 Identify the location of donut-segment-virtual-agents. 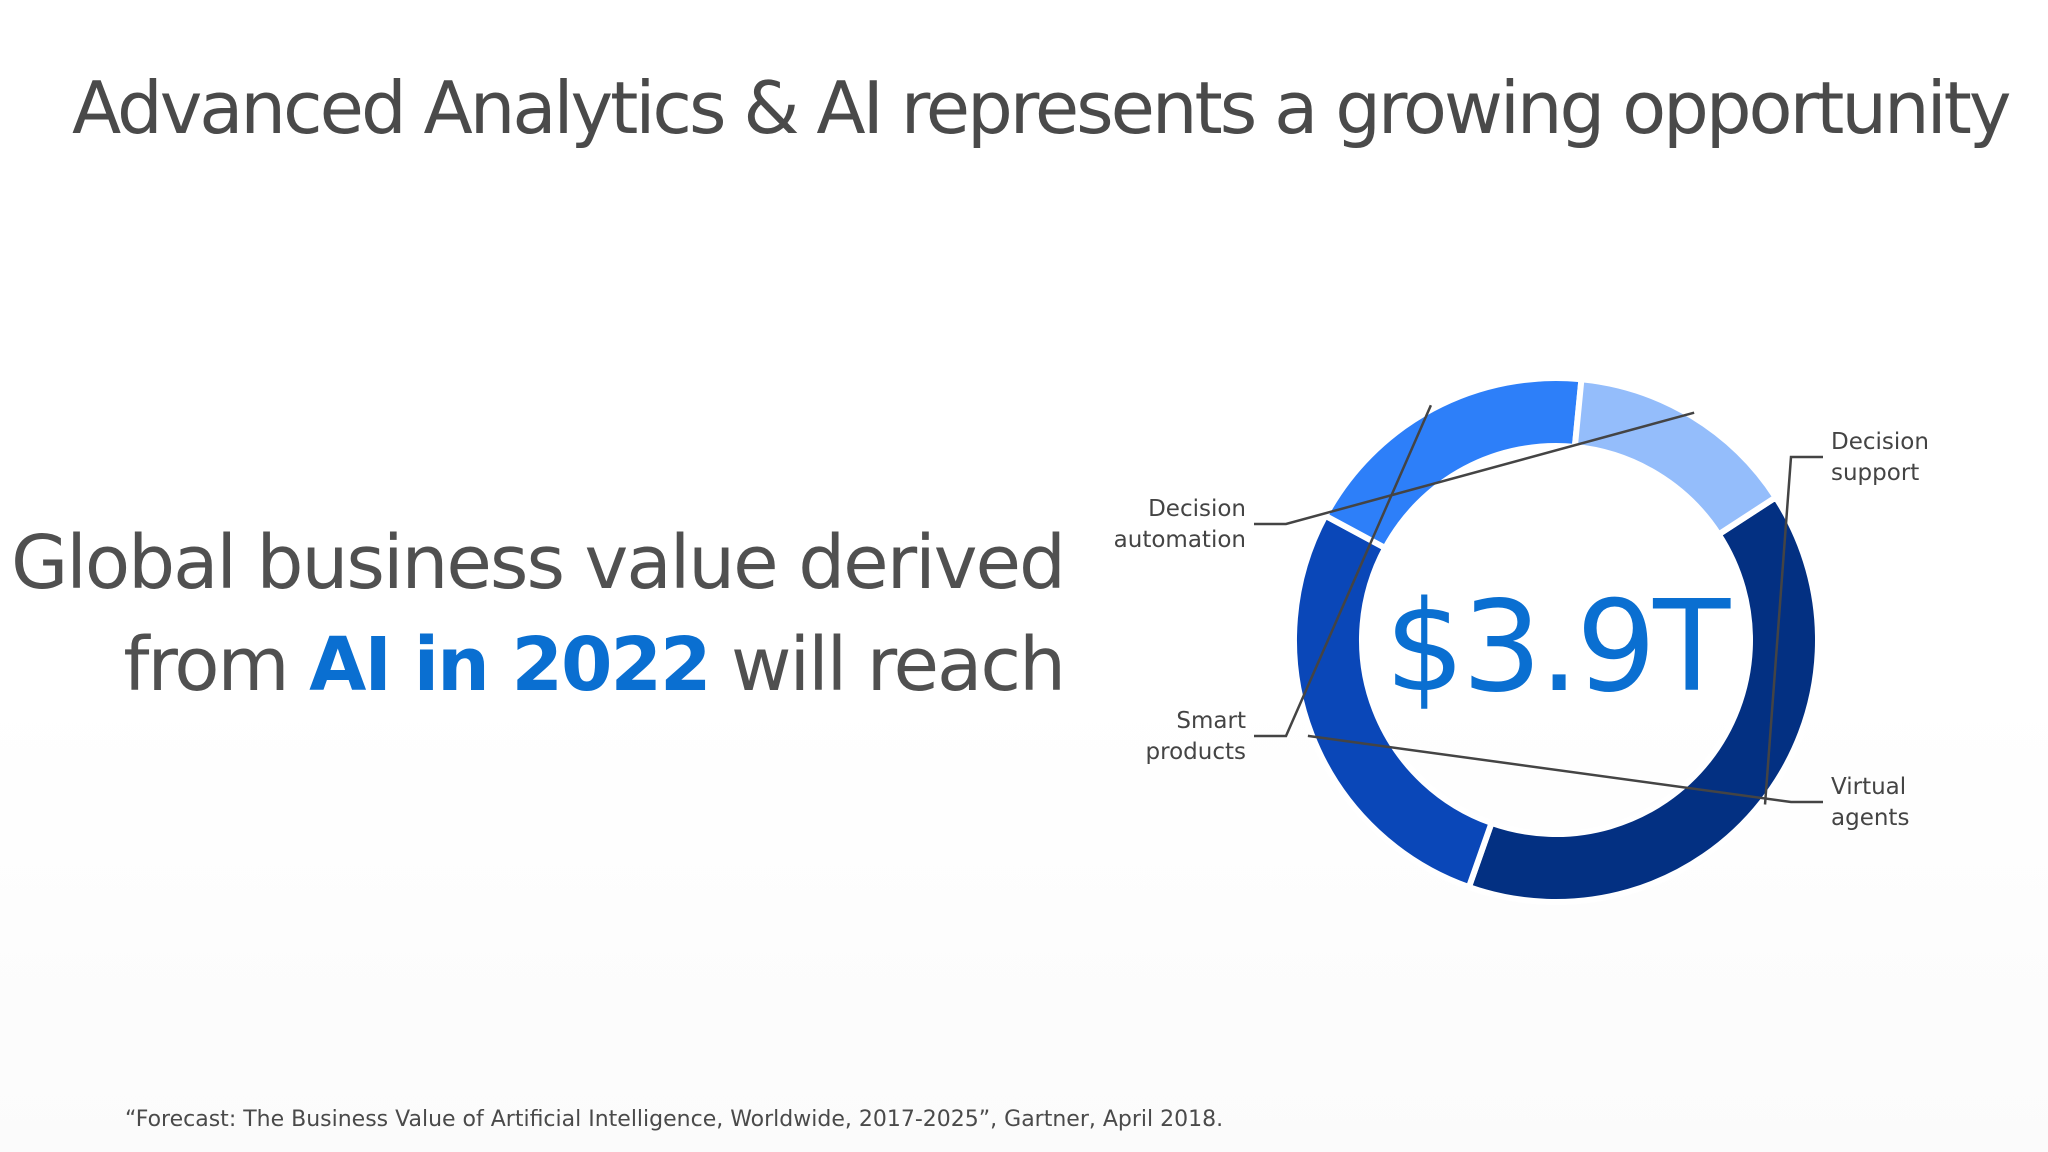
(1393, 701).